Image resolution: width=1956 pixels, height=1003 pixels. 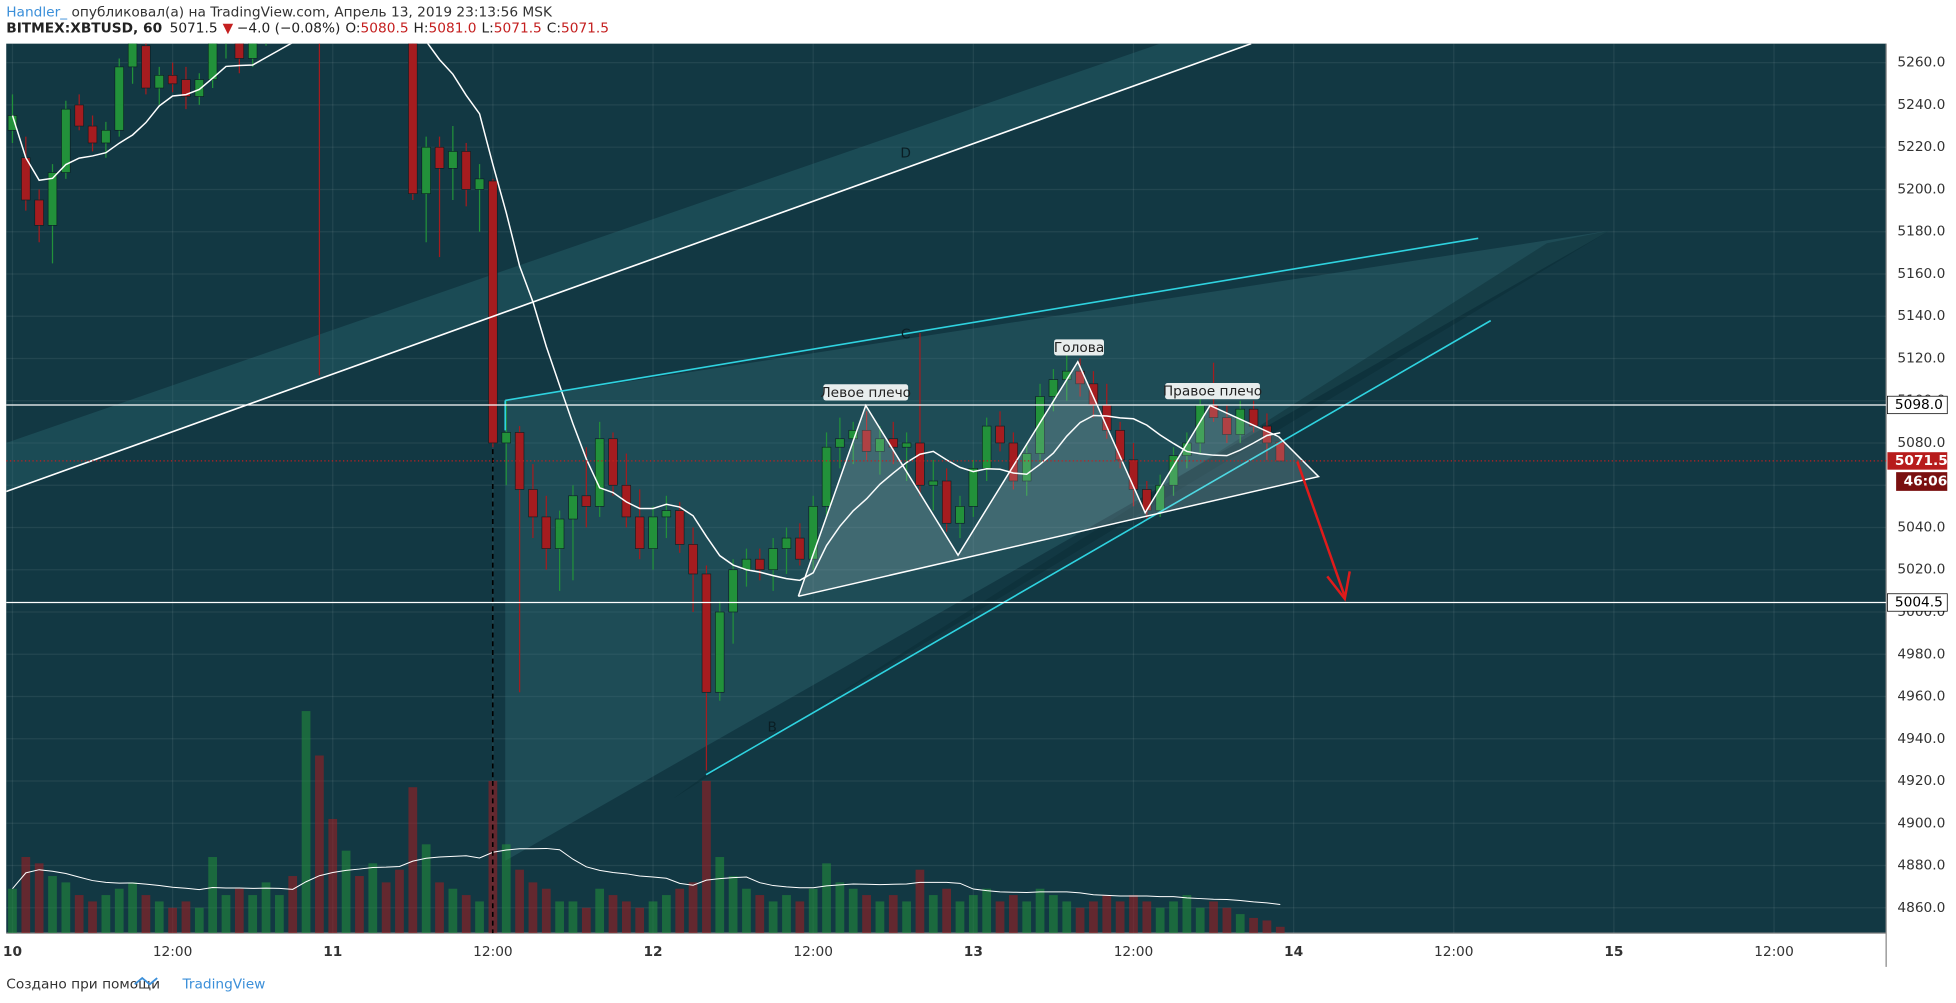 What do you see at coordinates (1921, 570) in the screenshot?
I see `y-tick-label: 5020.0` at bounding box center [1921, 570].